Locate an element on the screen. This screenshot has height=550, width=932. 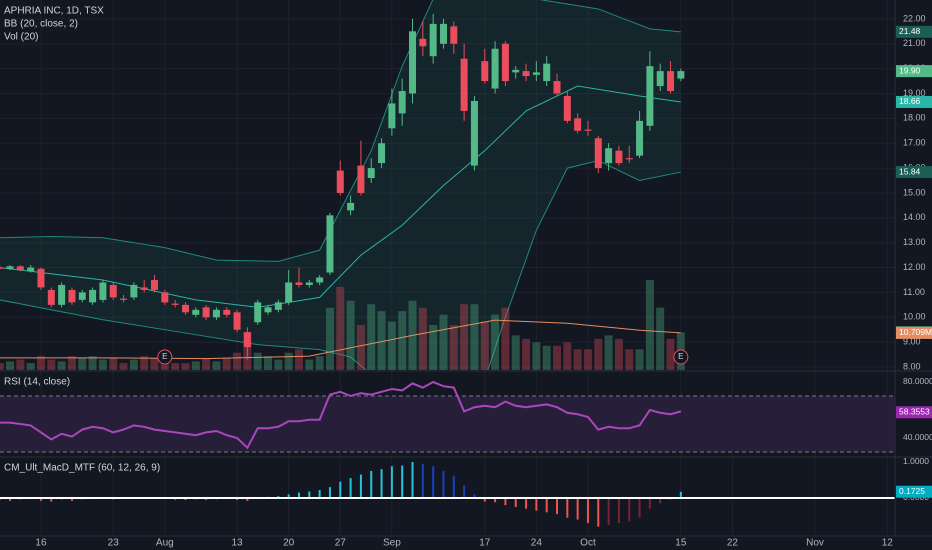
x-tick-label: Sep is located at coordinates (392, 543).